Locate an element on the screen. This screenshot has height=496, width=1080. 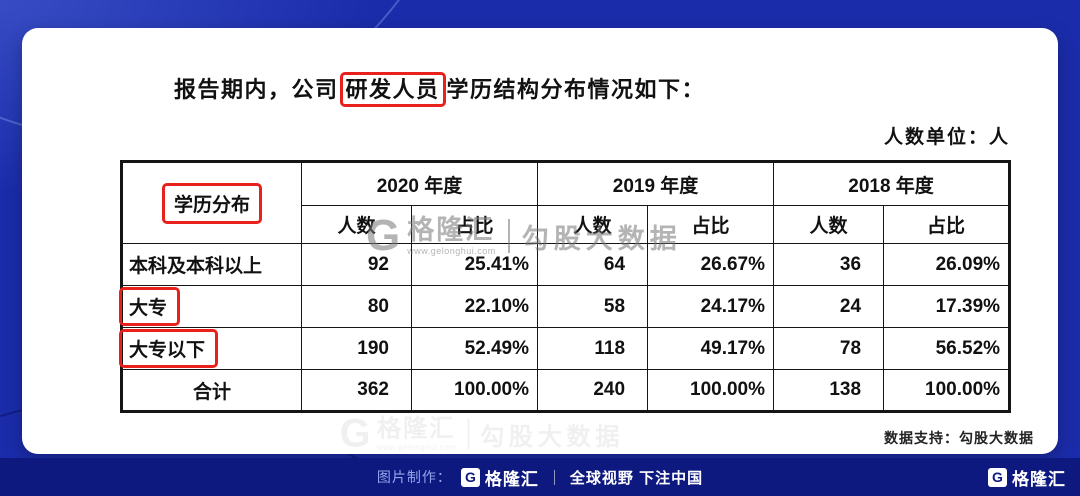
gelonghui-watermark-faint: G 格隆汇 www.gelonghui.com 勾股大数据 is located at coordinates (482, 434).